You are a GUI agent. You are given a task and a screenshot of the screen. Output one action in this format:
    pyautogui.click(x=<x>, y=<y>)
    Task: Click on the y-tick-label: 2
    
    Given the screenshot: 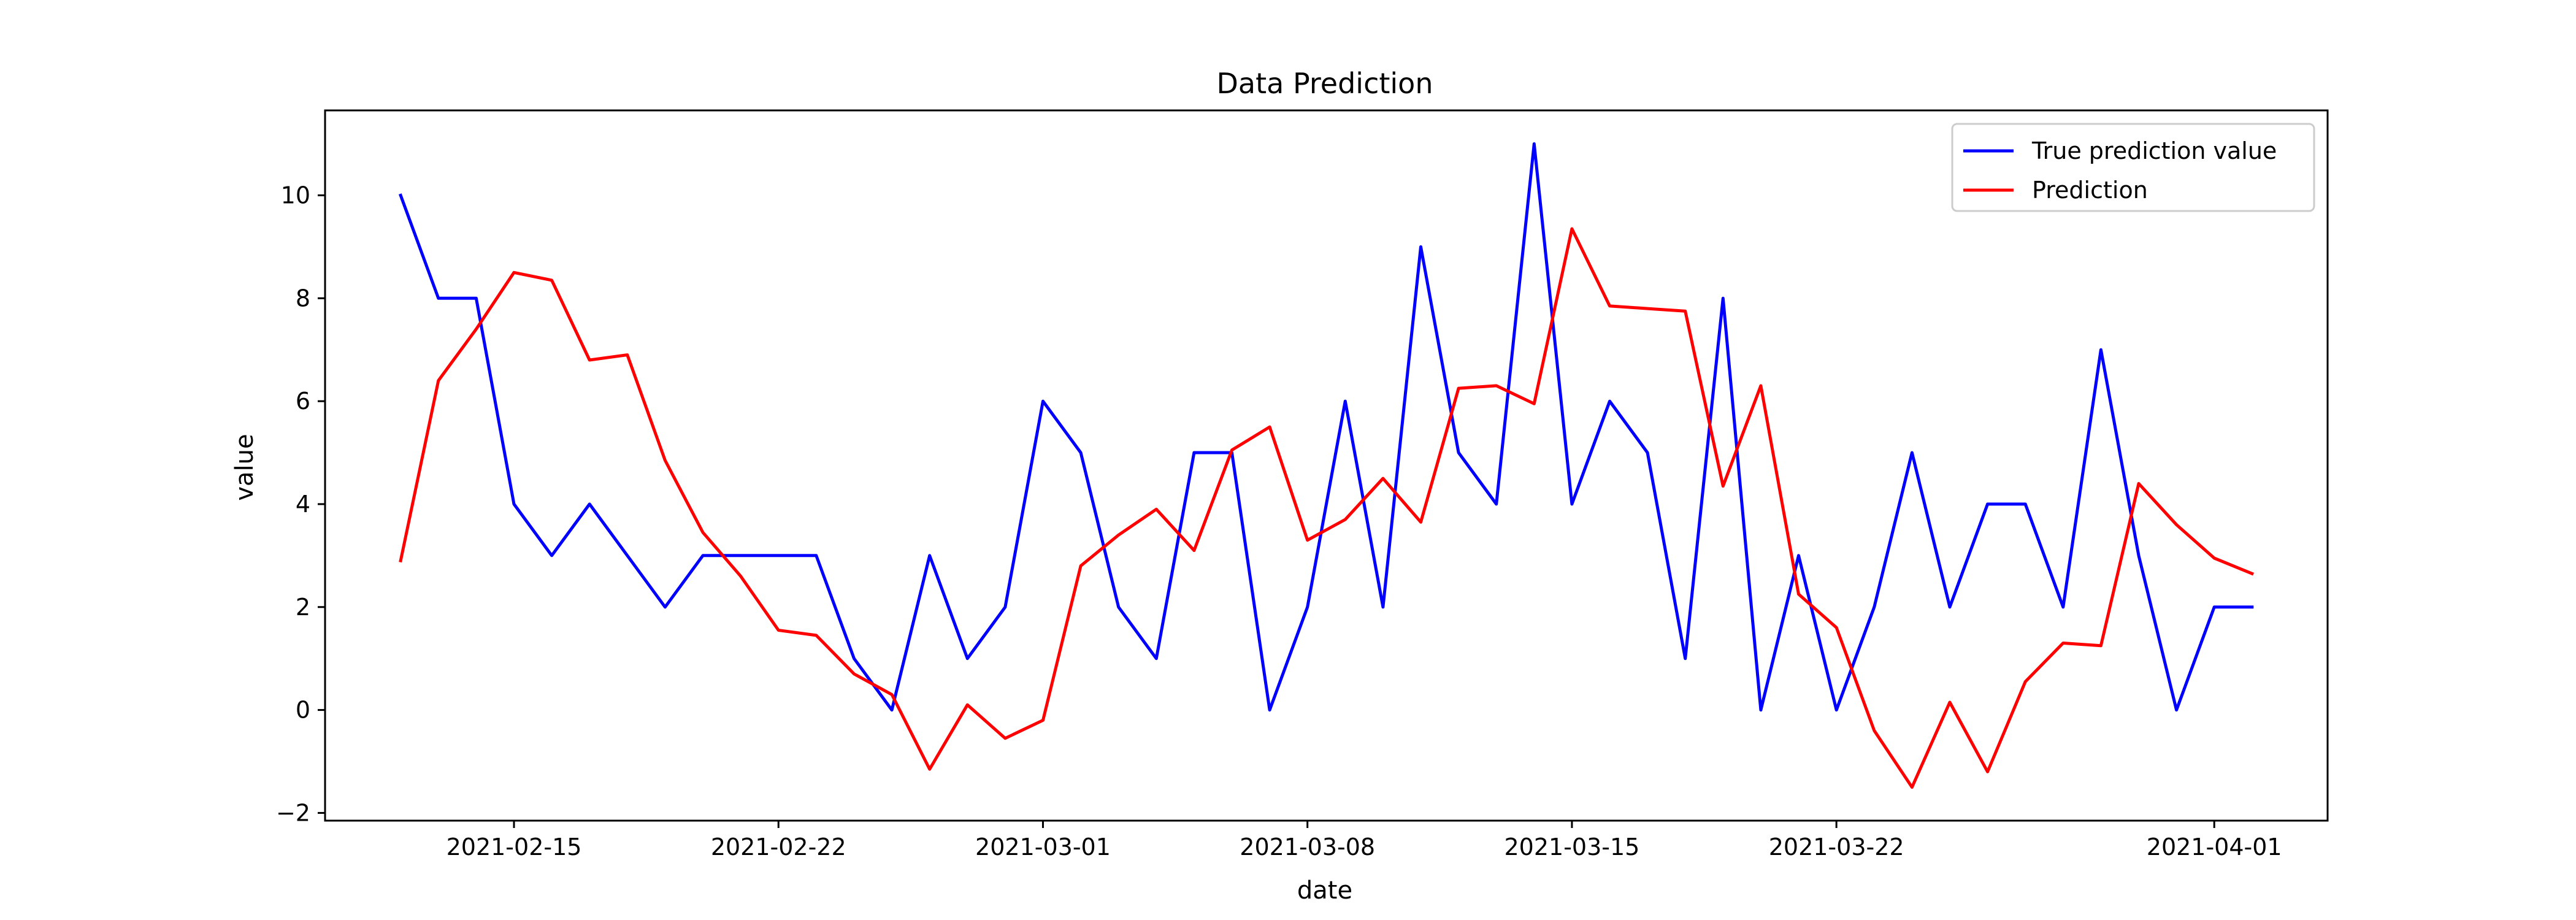 What is the action you would take?
    pyautogui.click(x=303, y=607)
    